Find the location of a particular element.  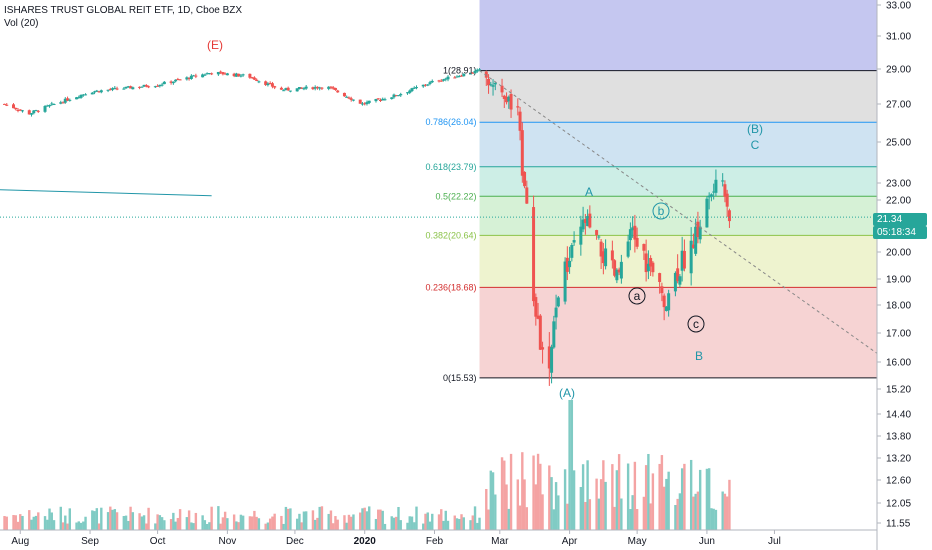

time-tick-label: Sep is located at coordinates (90, 541).